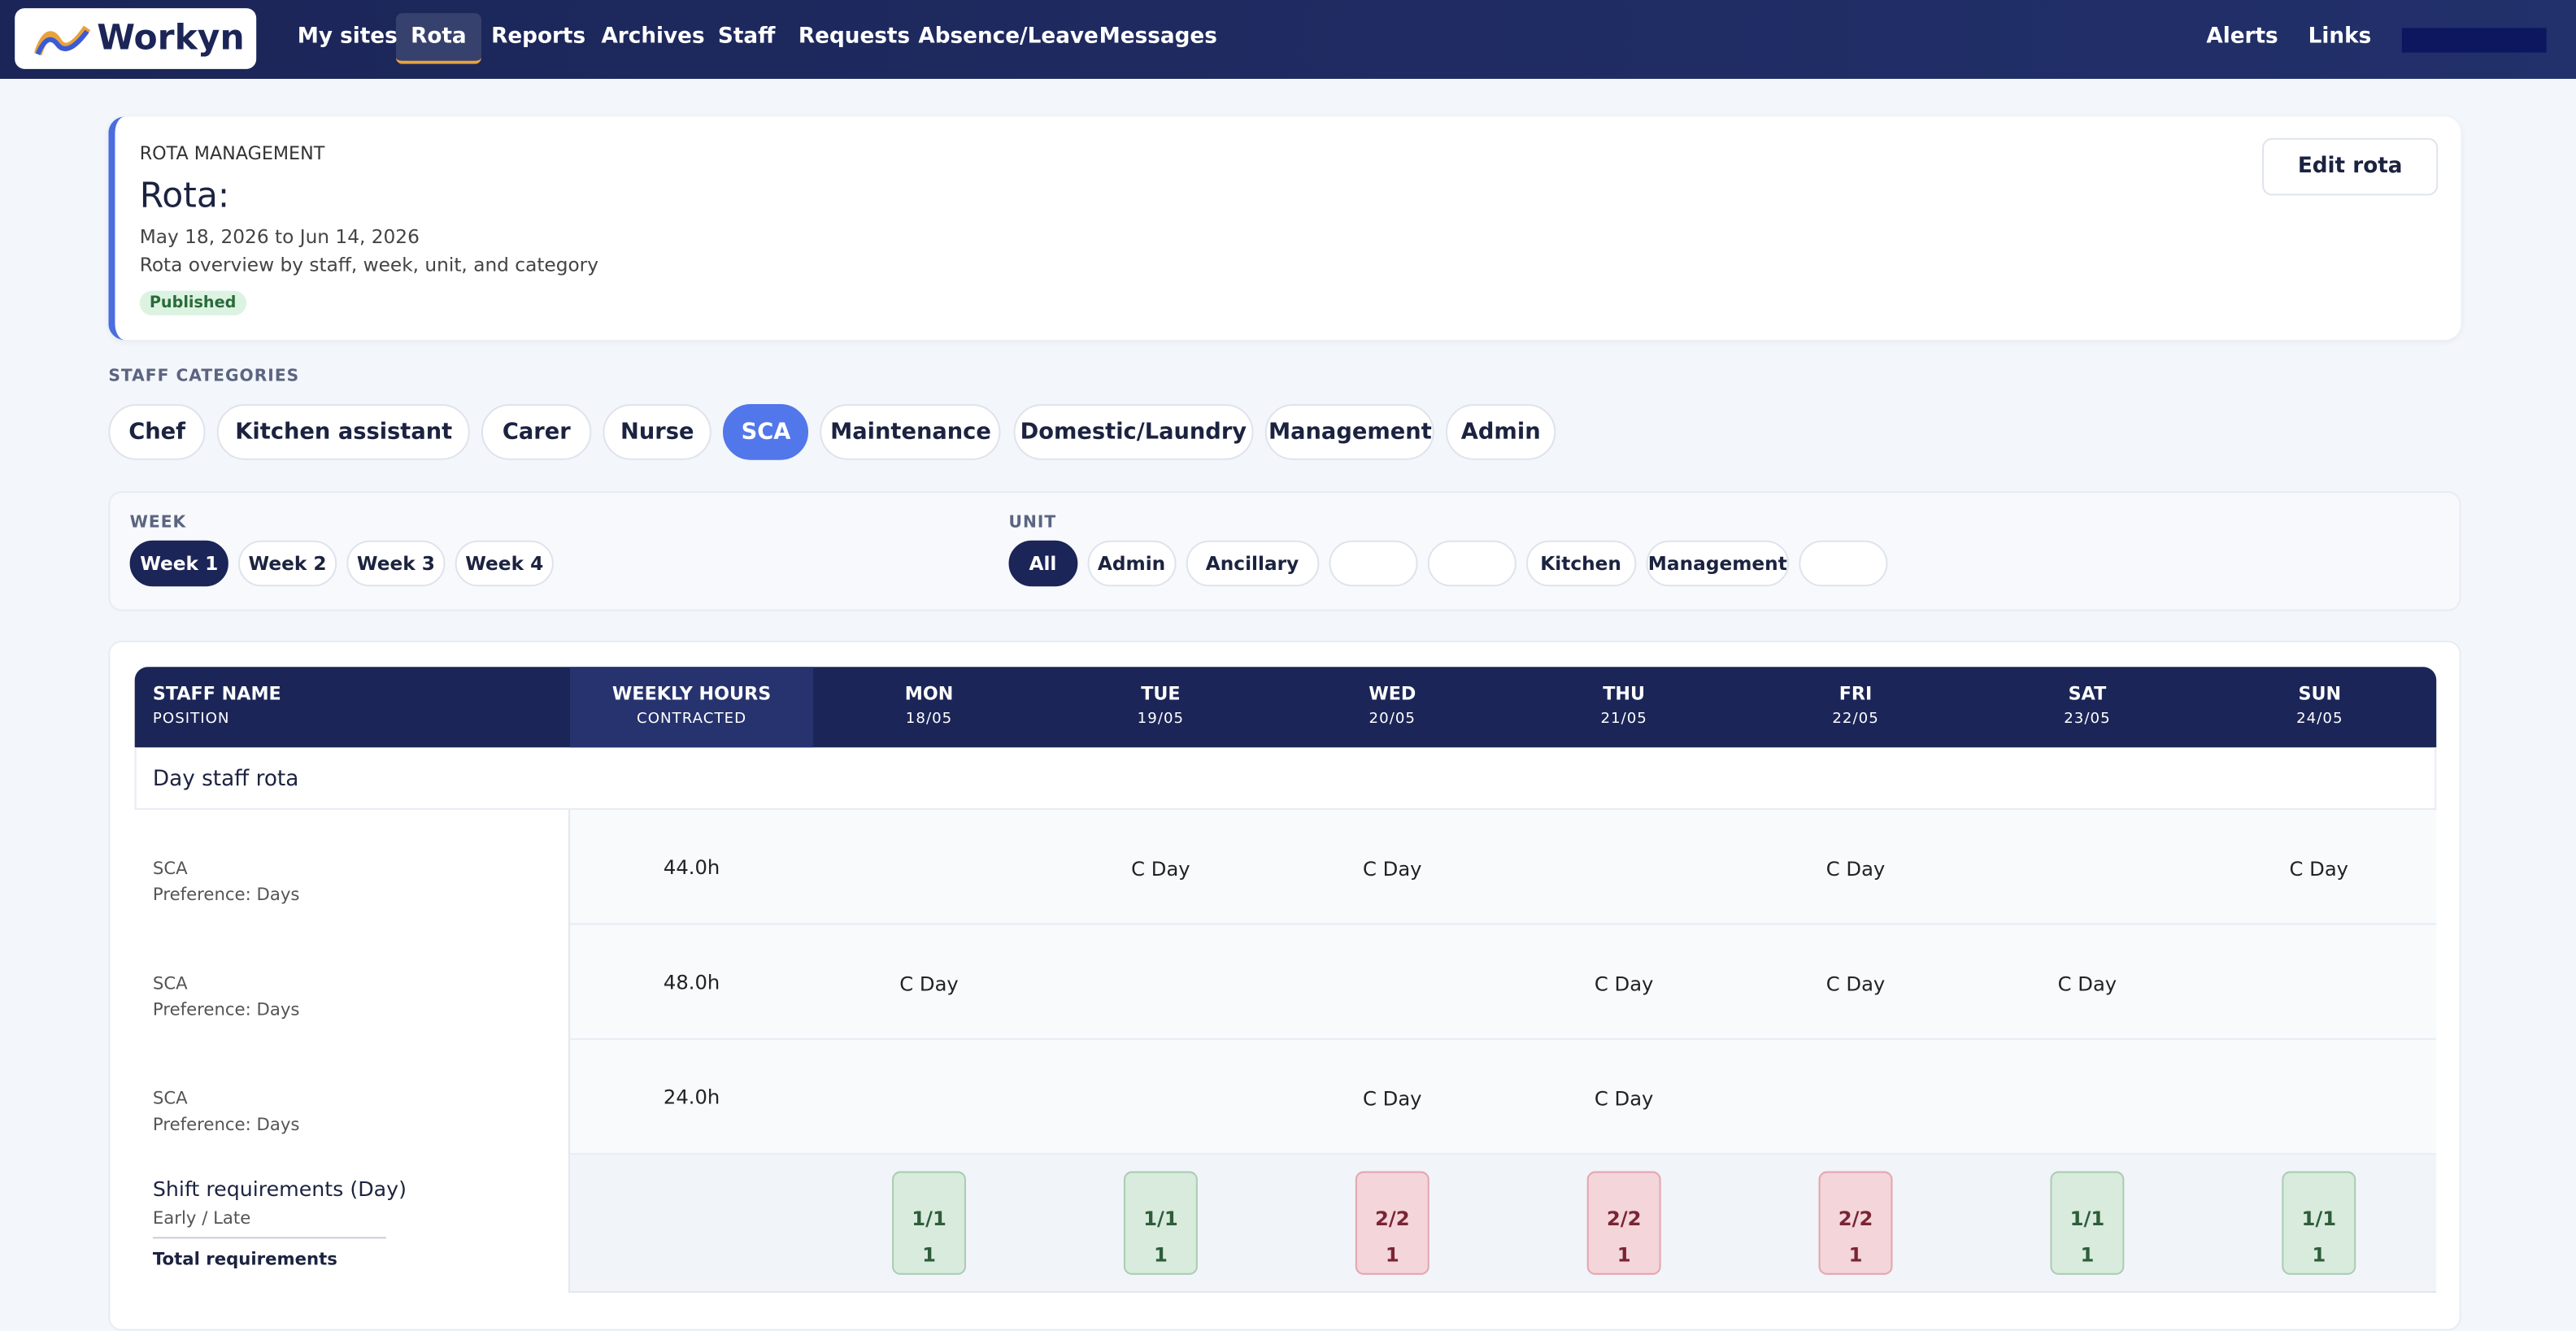 This screenshot has height=1331, width=2576. Describe the element at coordinates (2088, 694) in the screenshot. I see `column-title: SAT` at that location.